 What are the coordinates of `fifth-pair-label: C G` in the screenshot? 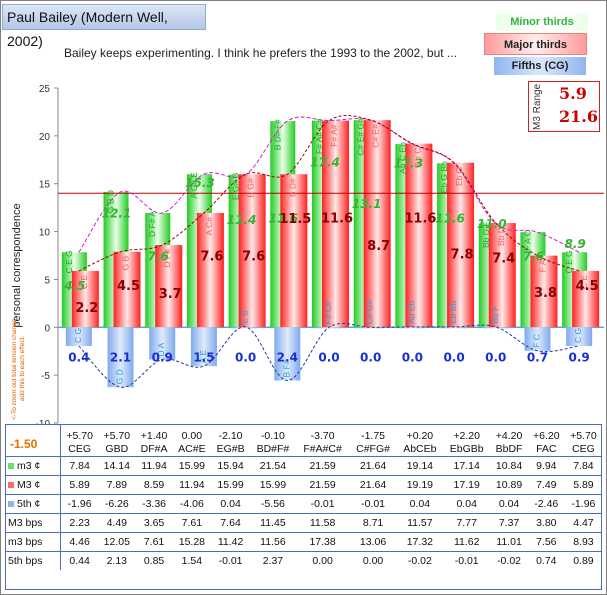 It's located at (78, 335).